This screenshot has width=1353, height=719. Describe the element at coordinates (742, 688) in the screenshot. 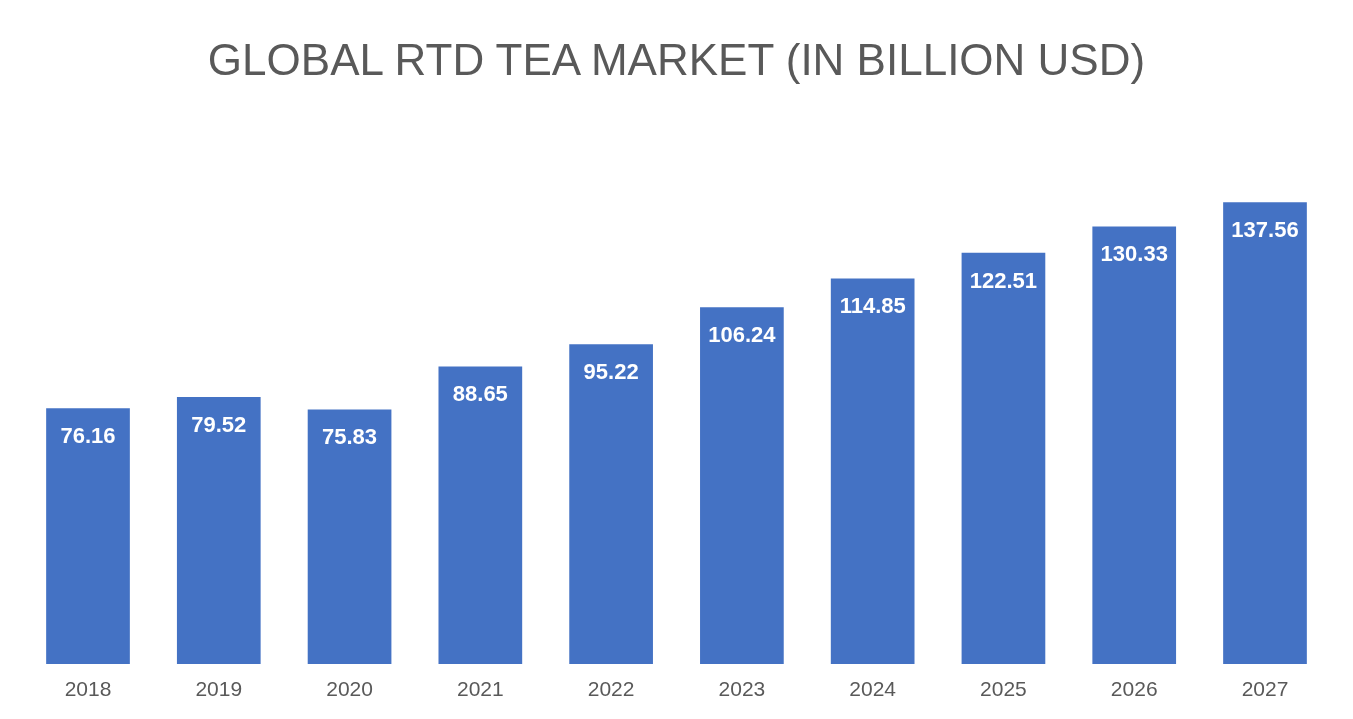

I see `x-tick-label: 2023` at that location.